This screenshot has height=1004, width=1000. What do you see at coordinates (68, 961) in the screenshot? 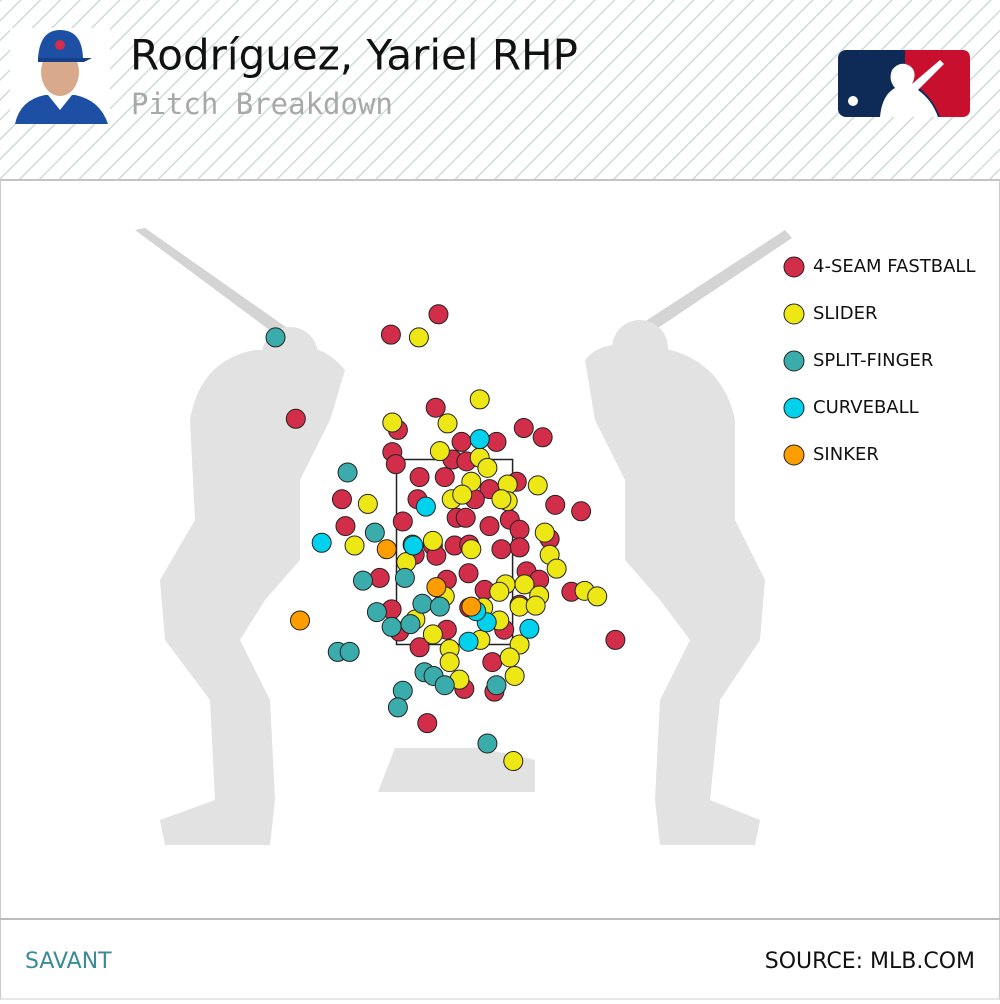
I see `footer-left: SAVANT` at bounding box center [68, 961].